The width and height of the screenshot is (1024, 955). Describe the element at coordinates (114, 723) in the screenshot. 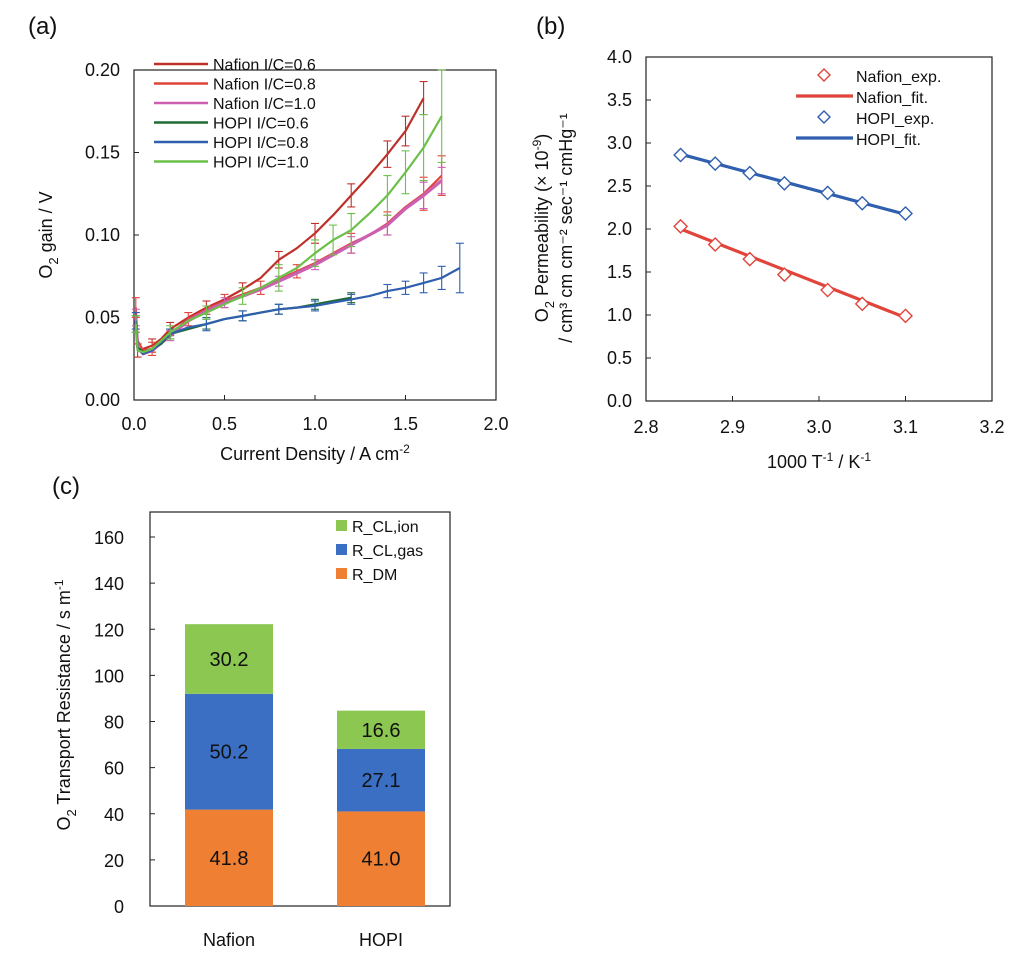

I see `chart-c-ytick-label: 80` at that location.